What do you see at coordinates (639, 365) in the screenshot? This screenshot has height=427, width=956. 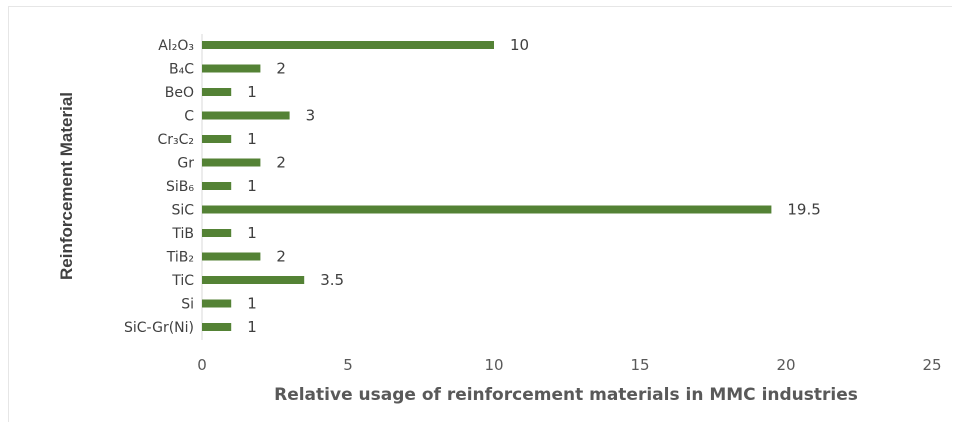 I see `x-tick-label: 15` at bounding box center [639, 365].